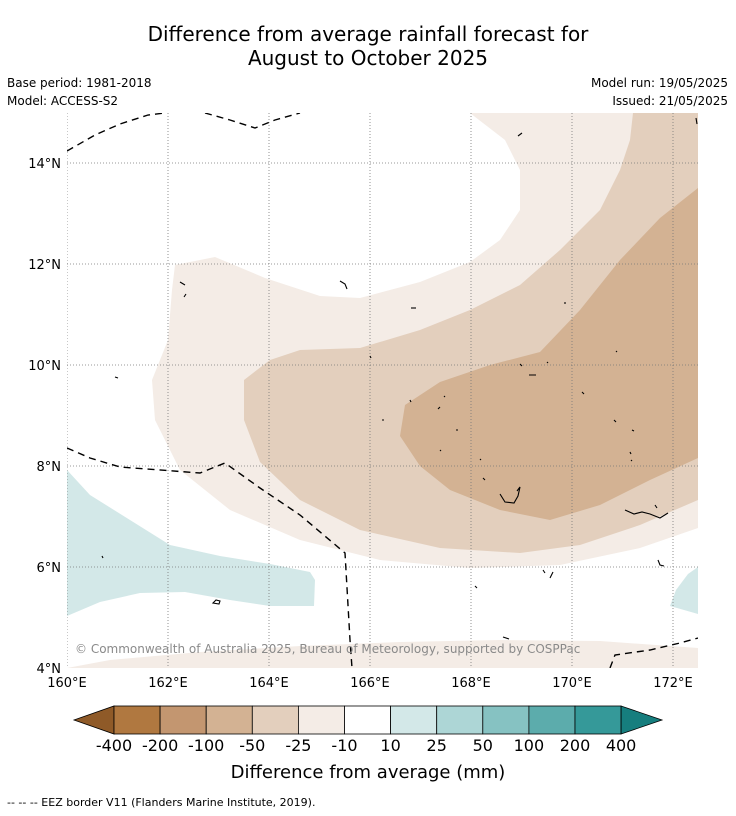  I want to click on colorbar-labels: -400 -200 -100 -50 -25 -10 10 25 50 100 200 400, so click(366, 745).